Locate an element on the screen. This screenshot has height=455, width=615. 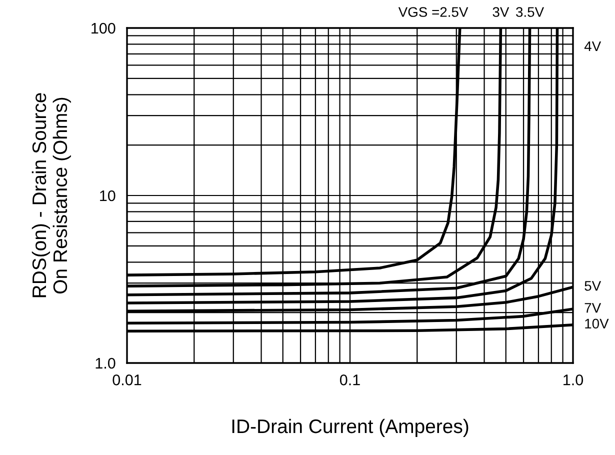
series-label: 3V is located at coordinates (501, 12).